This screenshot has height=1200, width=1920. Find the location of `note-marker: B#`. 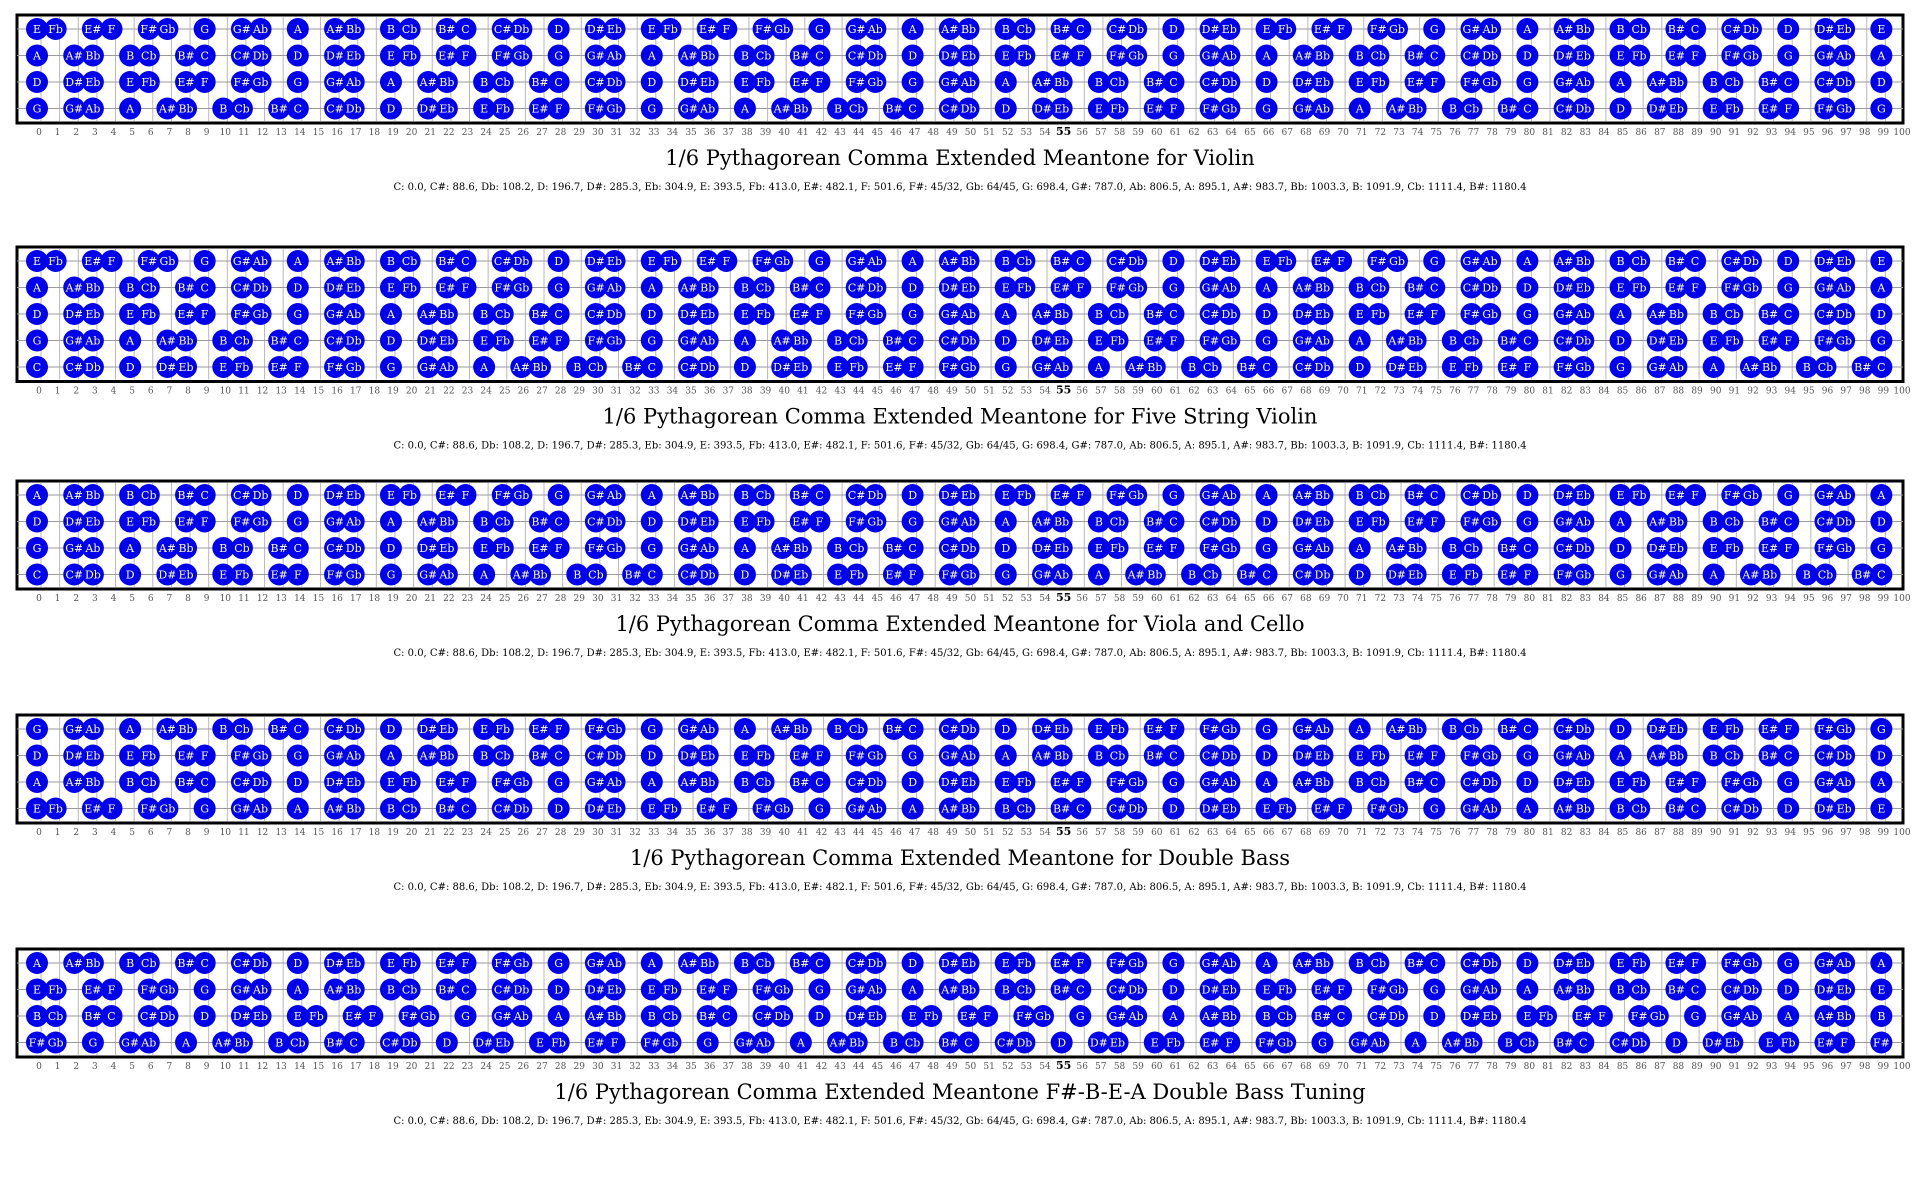

note-marker: B# is located at coordinates (186, 287).